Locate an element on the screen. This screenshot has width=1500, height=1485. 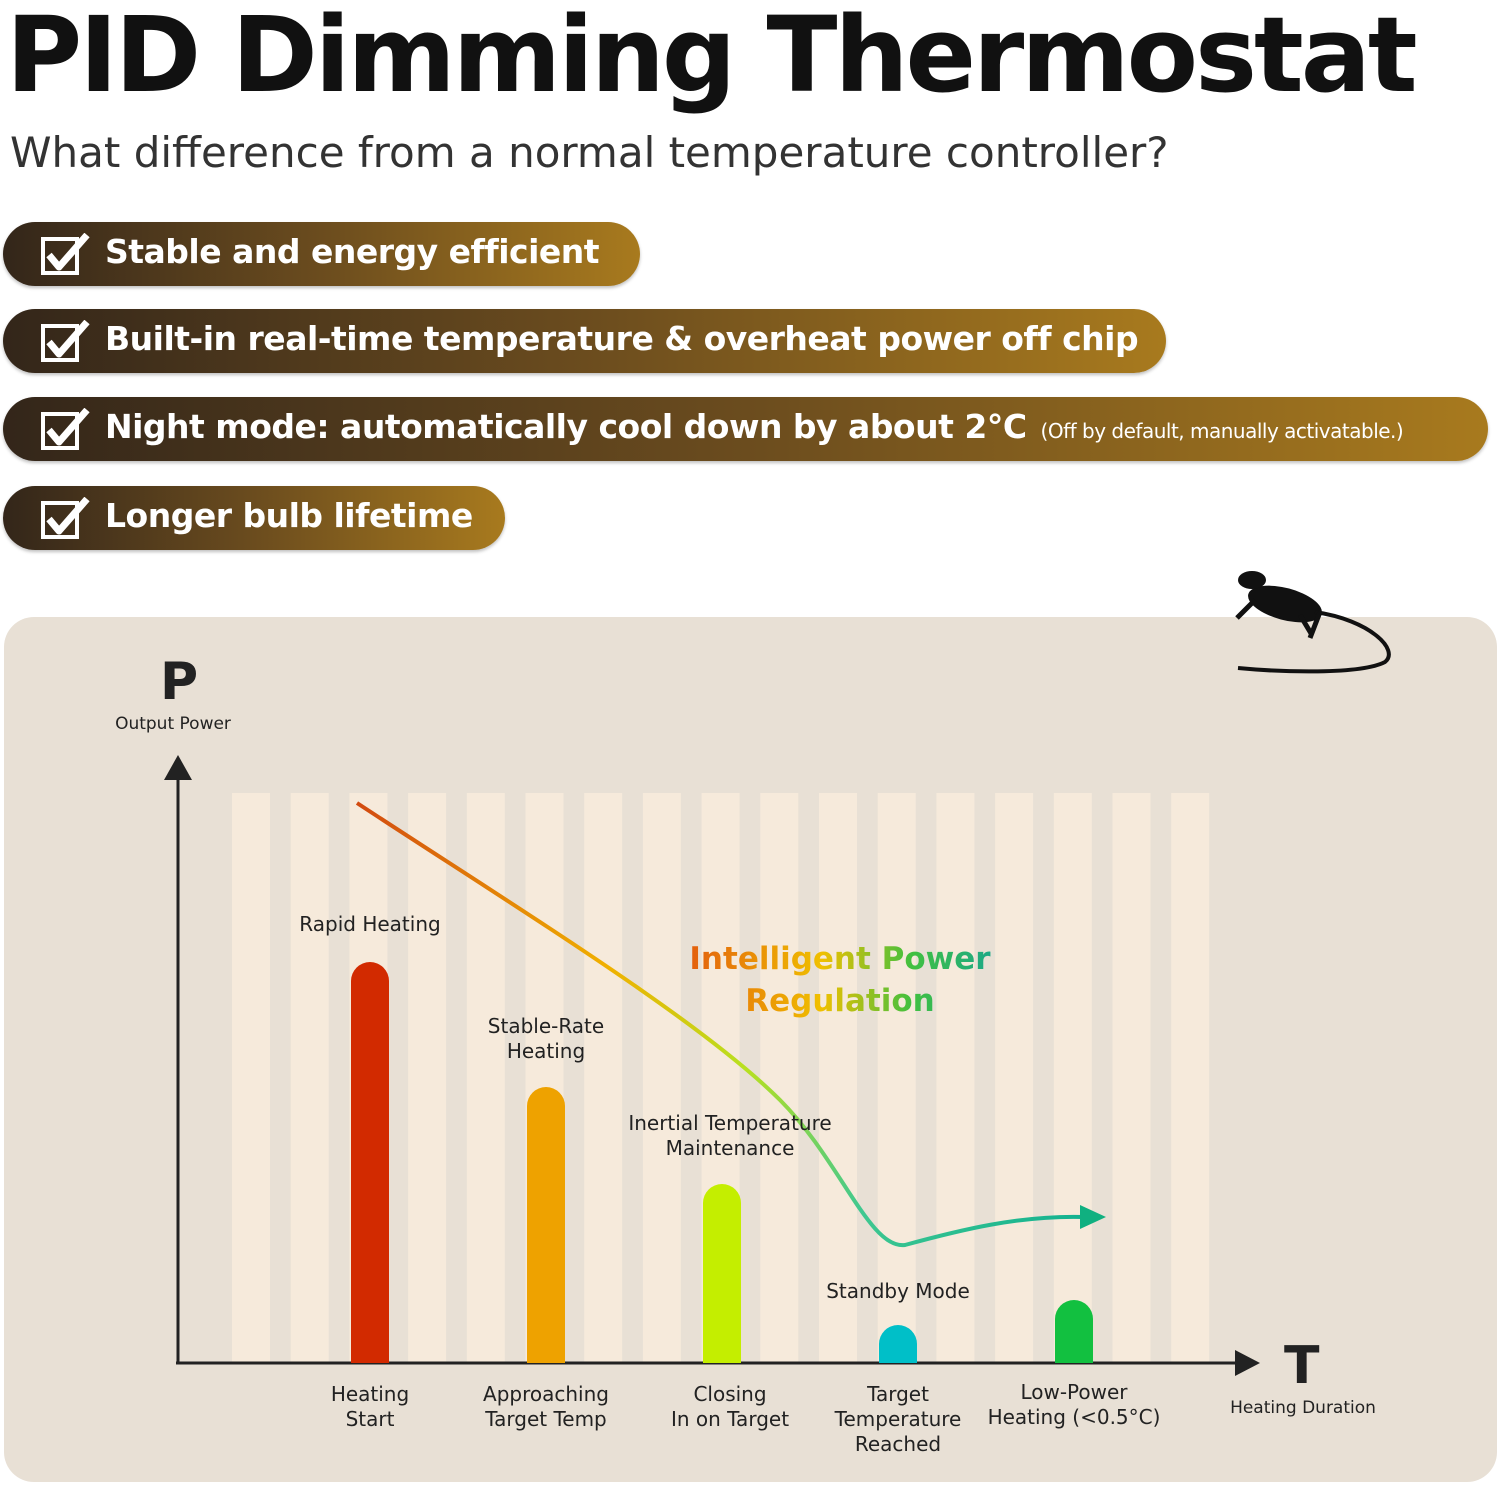
title: PID Dimming Thermostat is located at coordinates (712, 58).